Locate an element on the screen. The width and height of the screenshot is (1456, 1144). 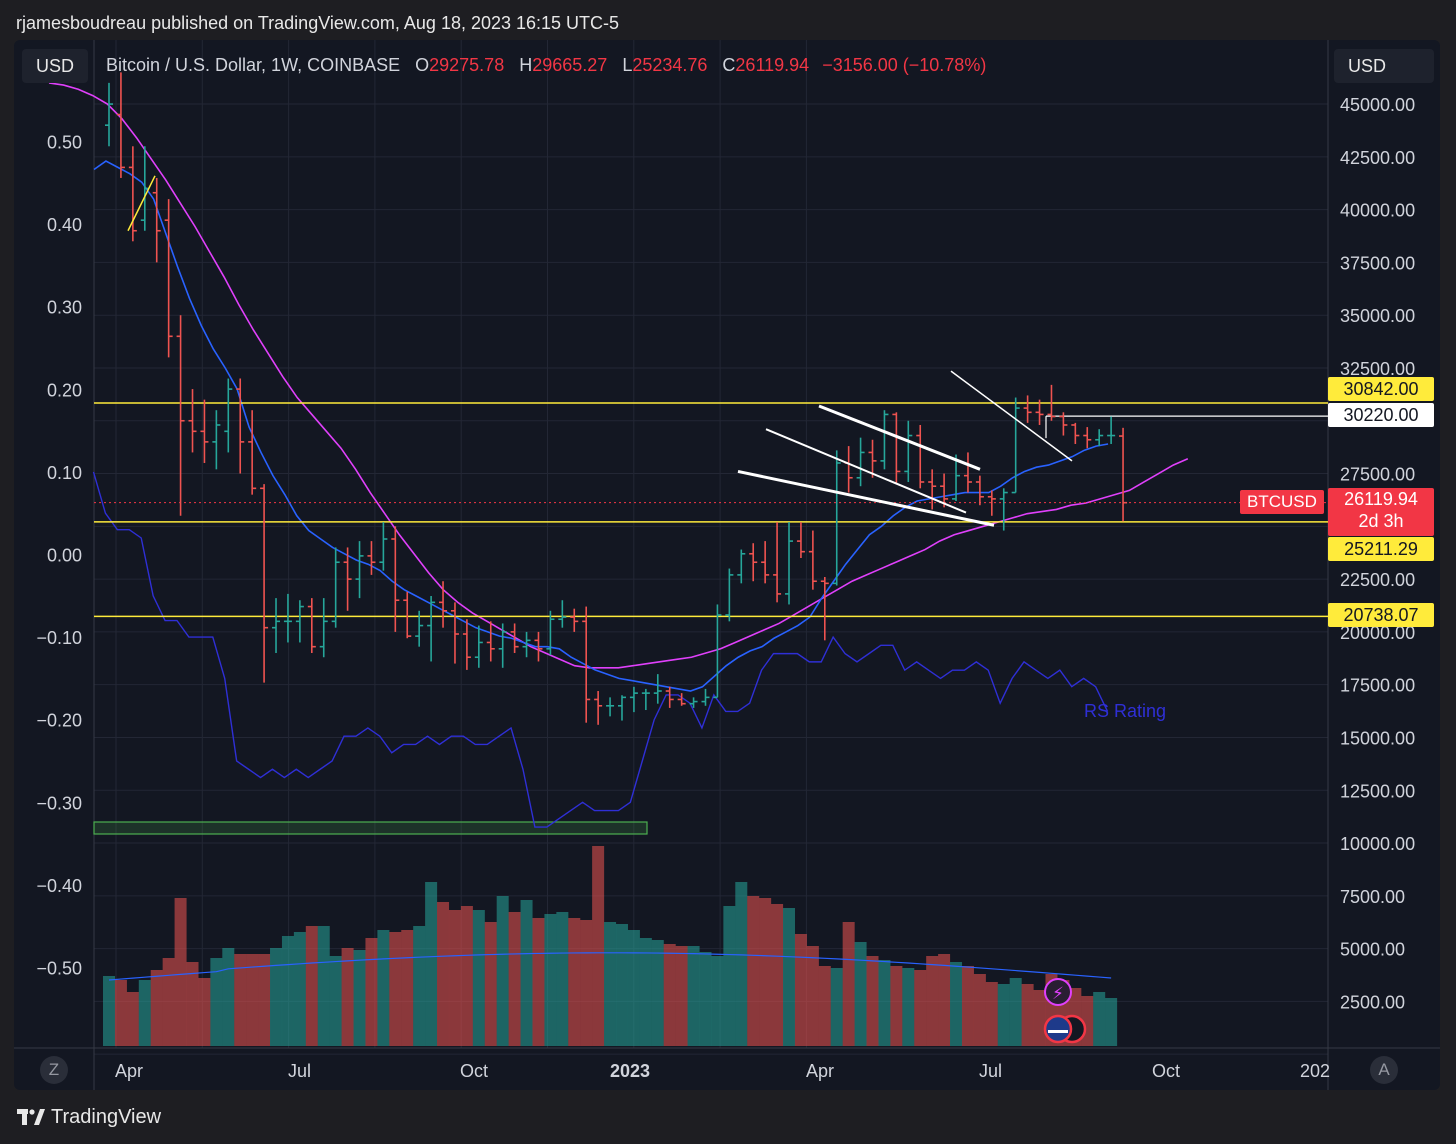
rs-axis-label: −0.50 is located at coordinates (59, 969).